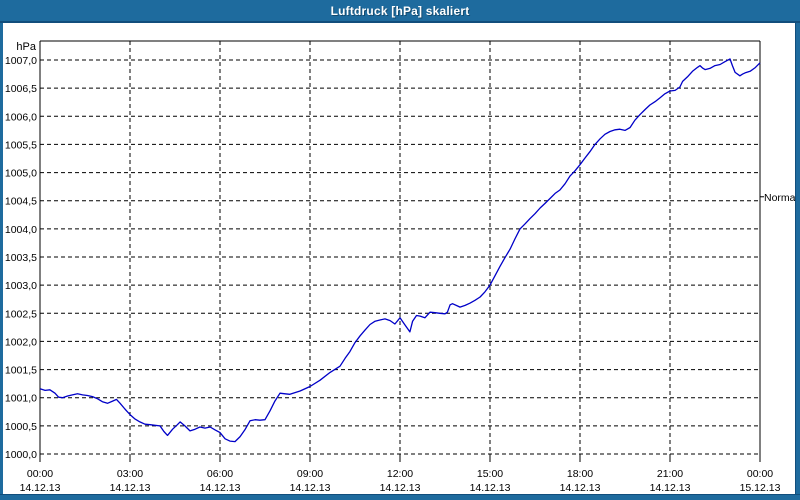 The image size is (800, 500). Describe the element at coordinates (130, 474) in the screenshot. I see `x-tick-time-label: 03:00` at that location.